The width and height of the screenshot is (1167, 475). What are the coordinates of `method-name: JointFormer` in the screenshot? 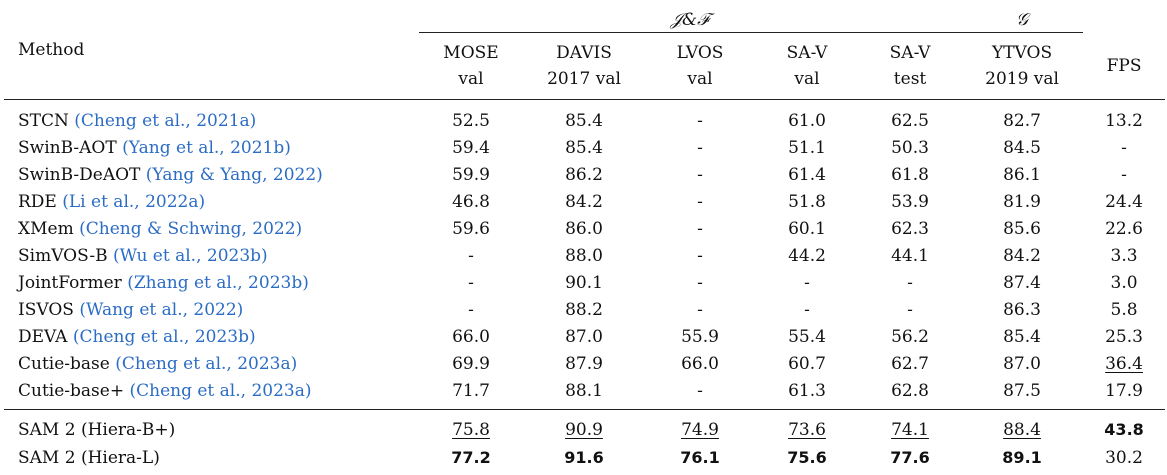 It's located at (70, 283).